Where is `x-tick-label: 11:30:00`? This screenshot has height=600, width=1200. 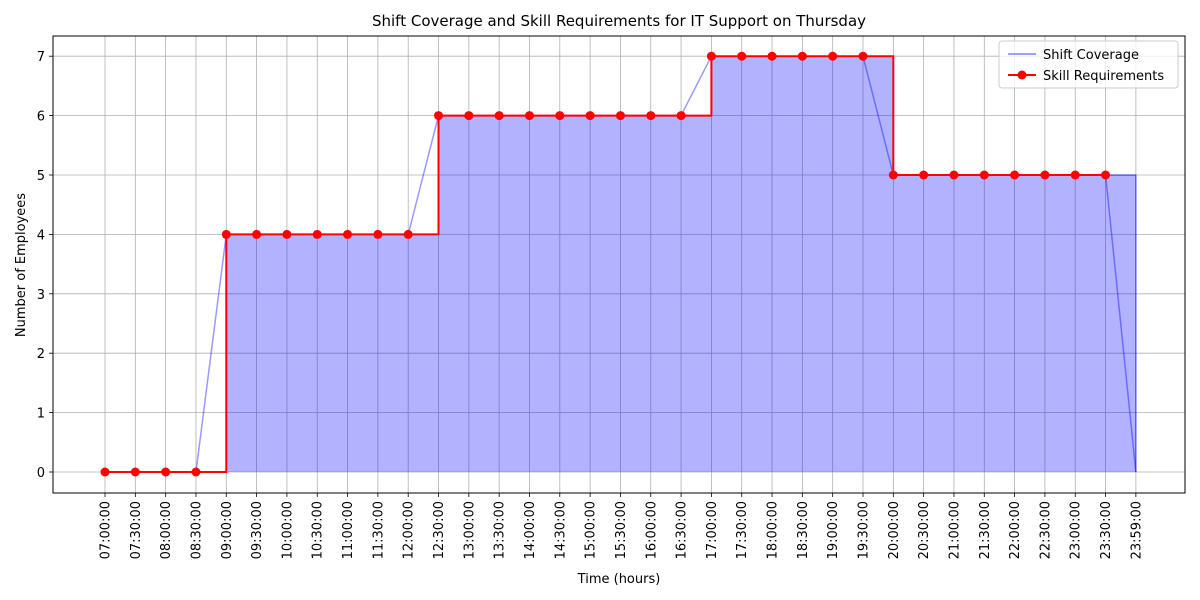
x-tick-label: 11:30:00 is located at coordinates (378, 530).